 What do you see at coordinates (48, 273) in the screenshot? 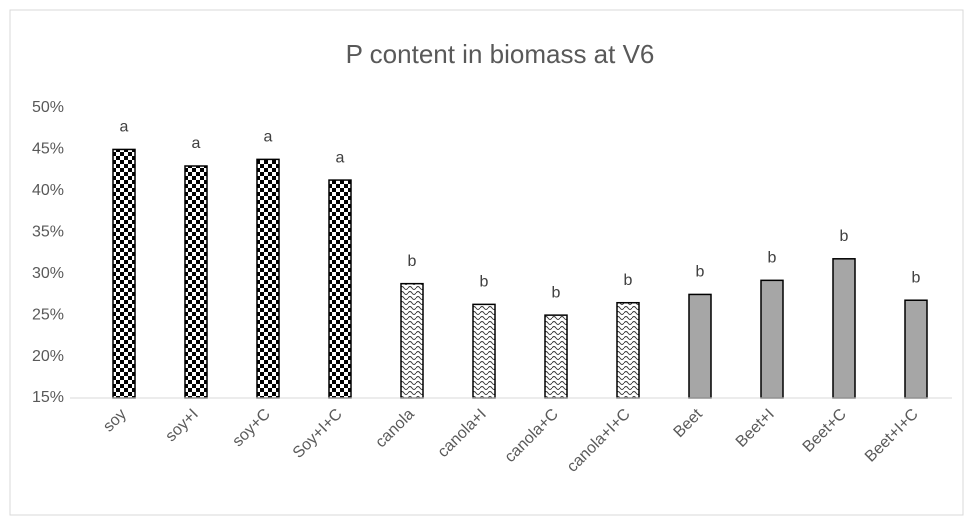
I see `y-tick-label: 30%` at bounding box center [48, 273].